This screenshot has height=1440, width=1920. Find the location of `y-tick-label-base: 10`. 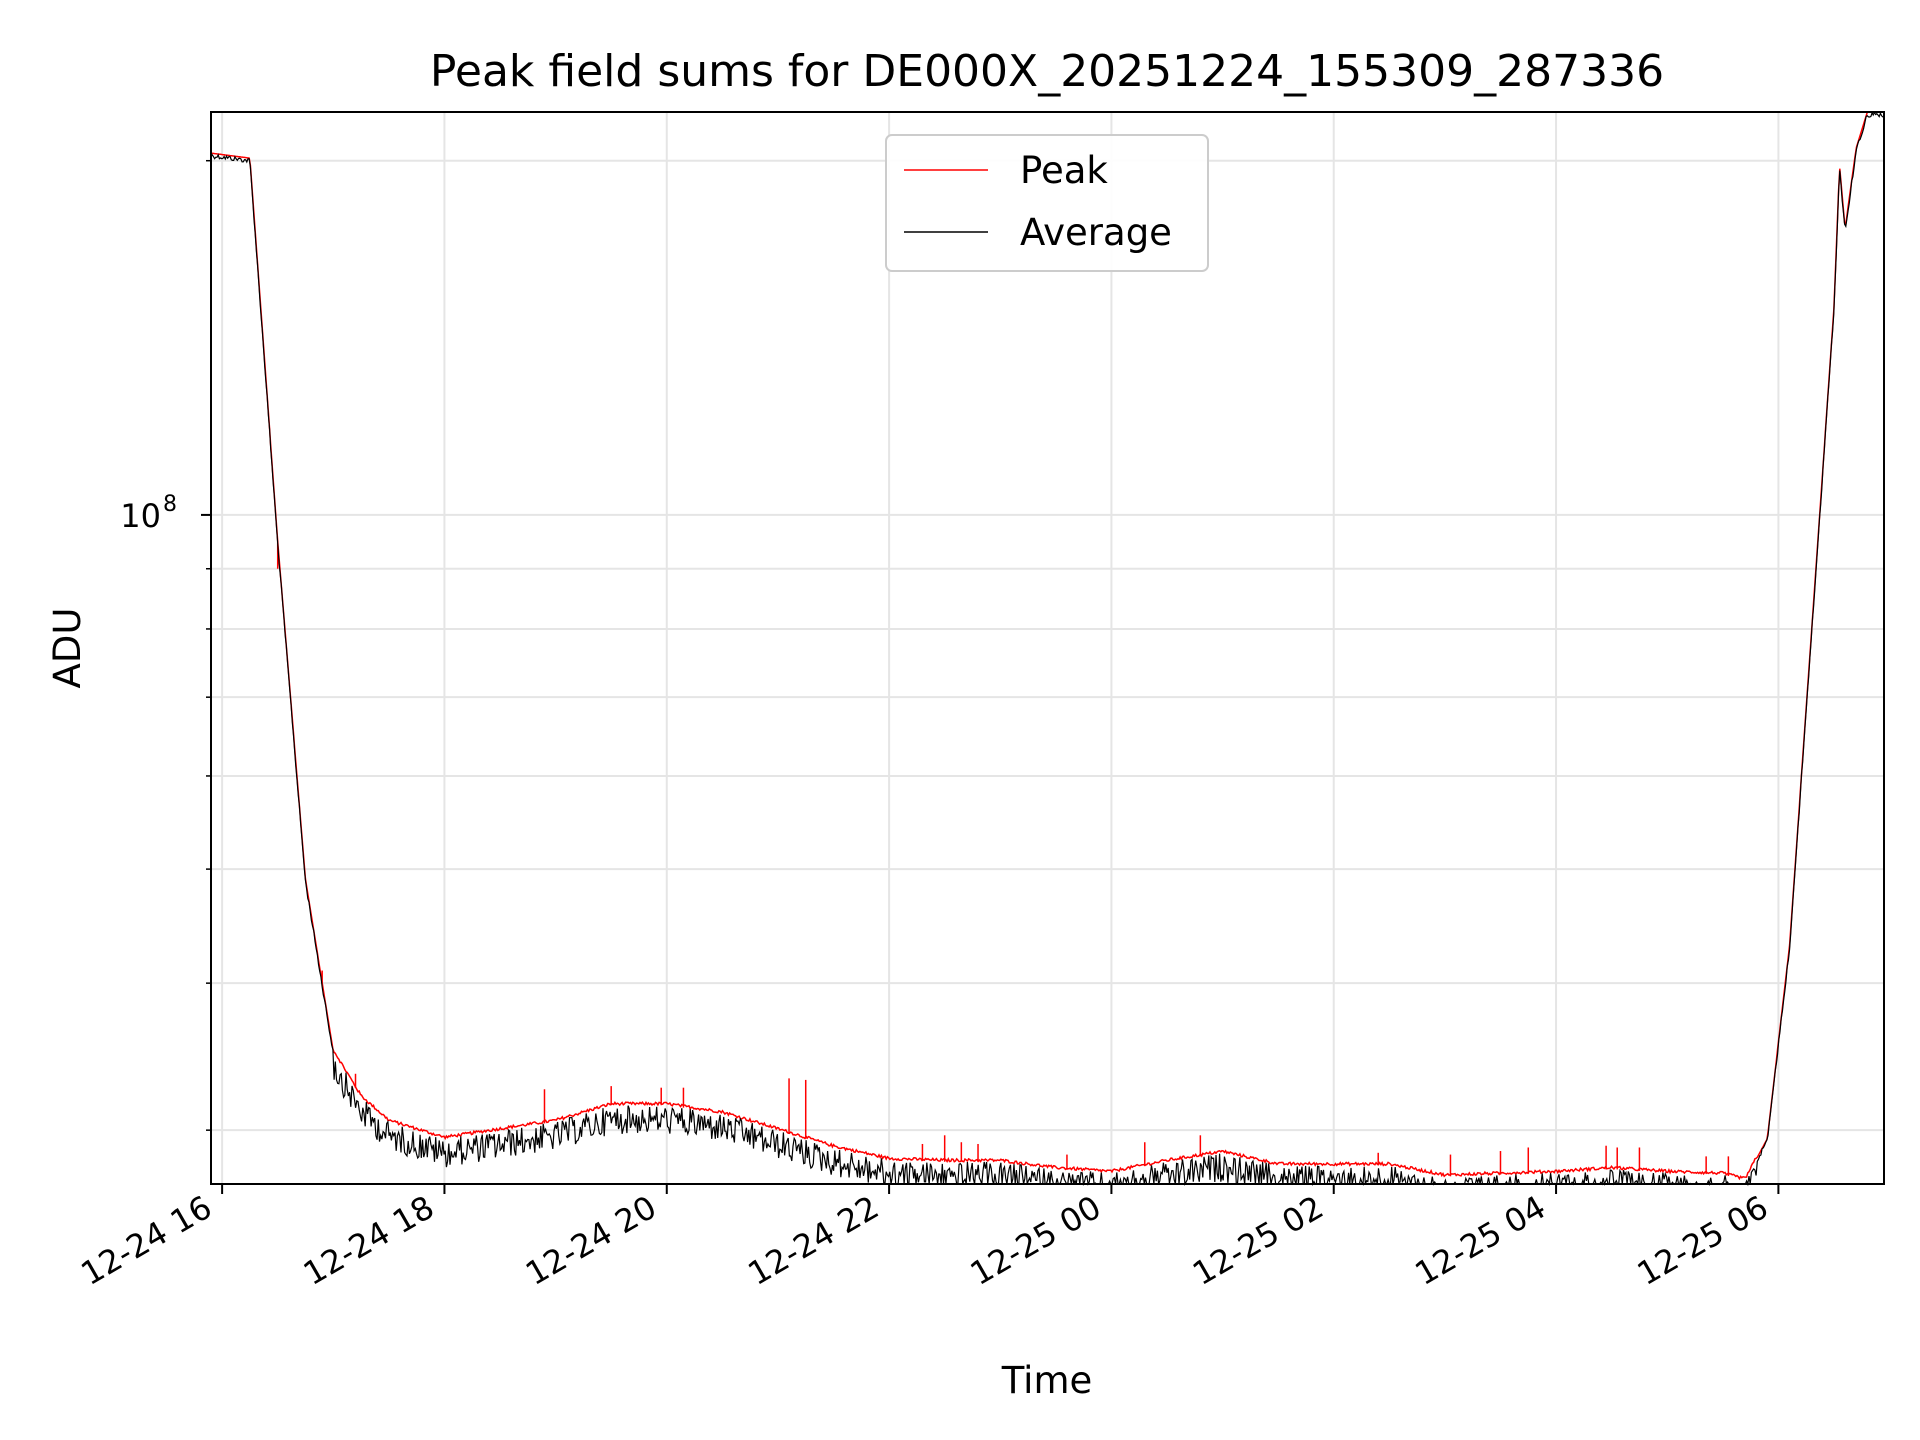

y-tick-label-base: 10 is located at coordinates (140, 516).